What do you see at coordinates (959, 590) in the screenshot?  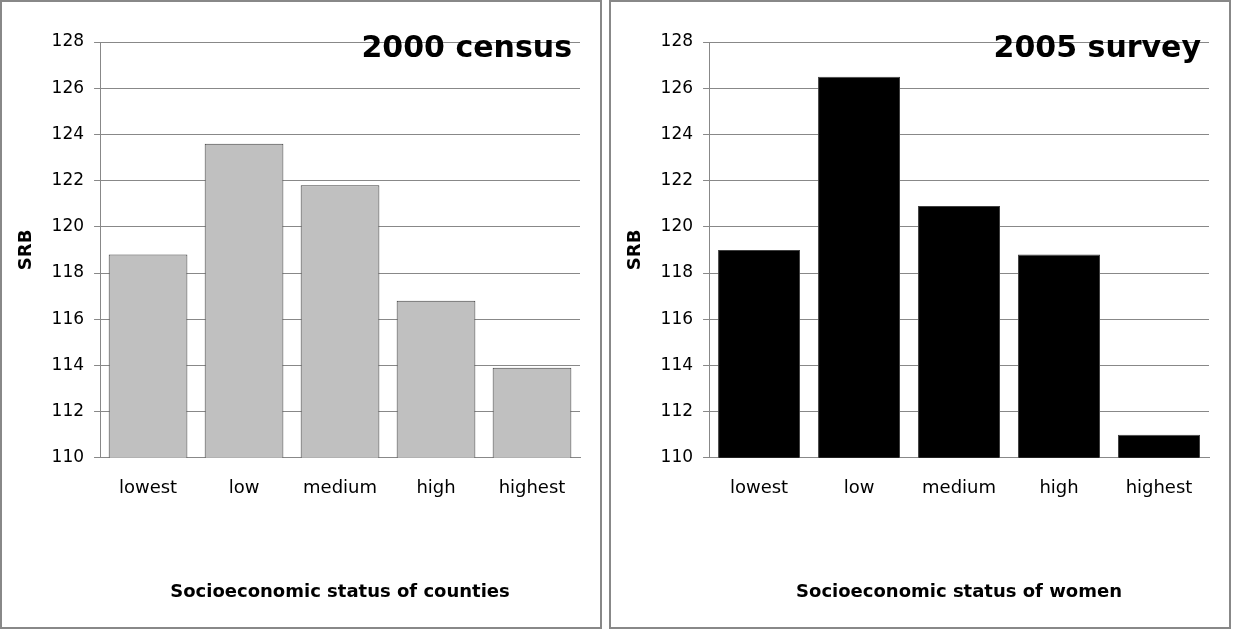 I see `x-axis-title: Socioeconomic status of women` at bounding box center [959, 590].